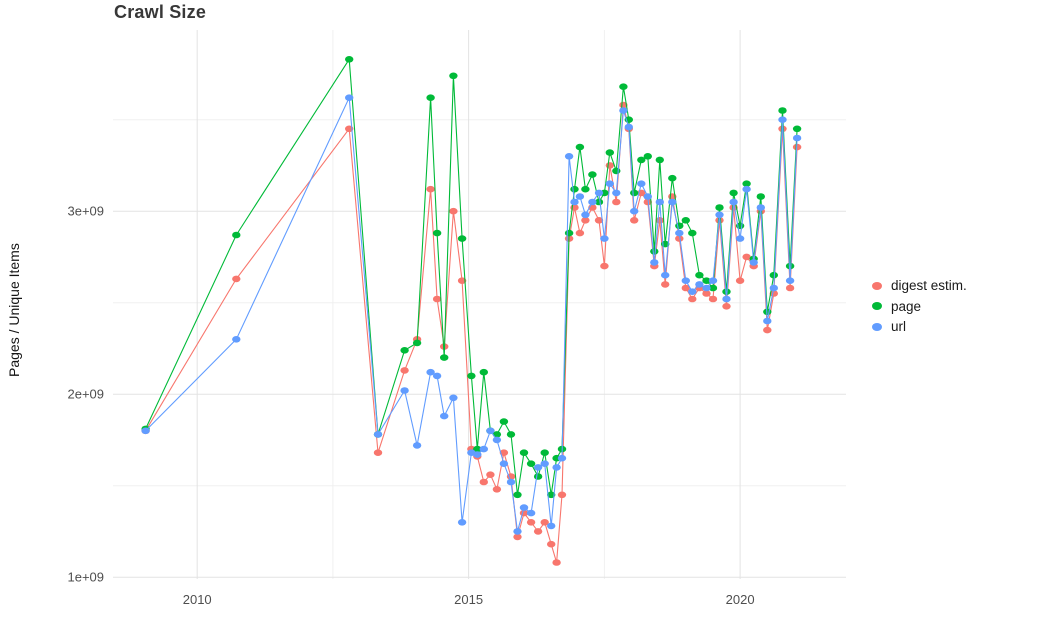 This screenshot has width=1059, height=639. I want to click on x-tick-label: 2010, so click(197, 599).